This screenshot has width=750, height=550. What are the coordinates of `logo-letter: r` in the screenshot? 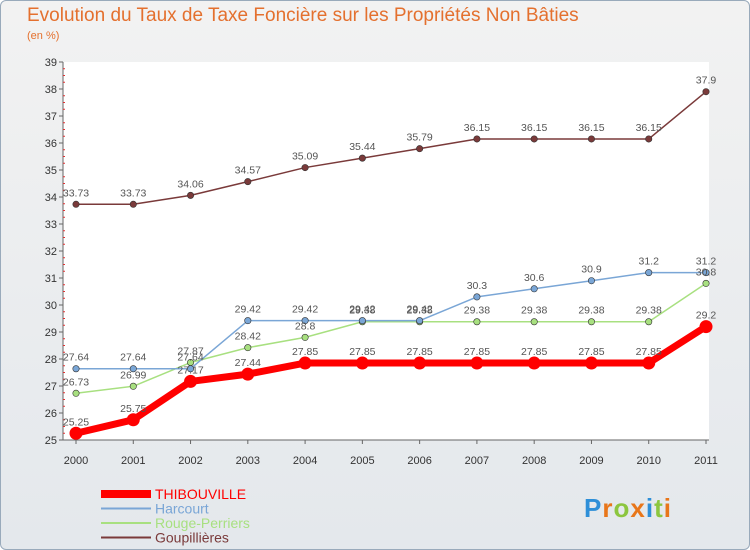 It's located at (608, 508).